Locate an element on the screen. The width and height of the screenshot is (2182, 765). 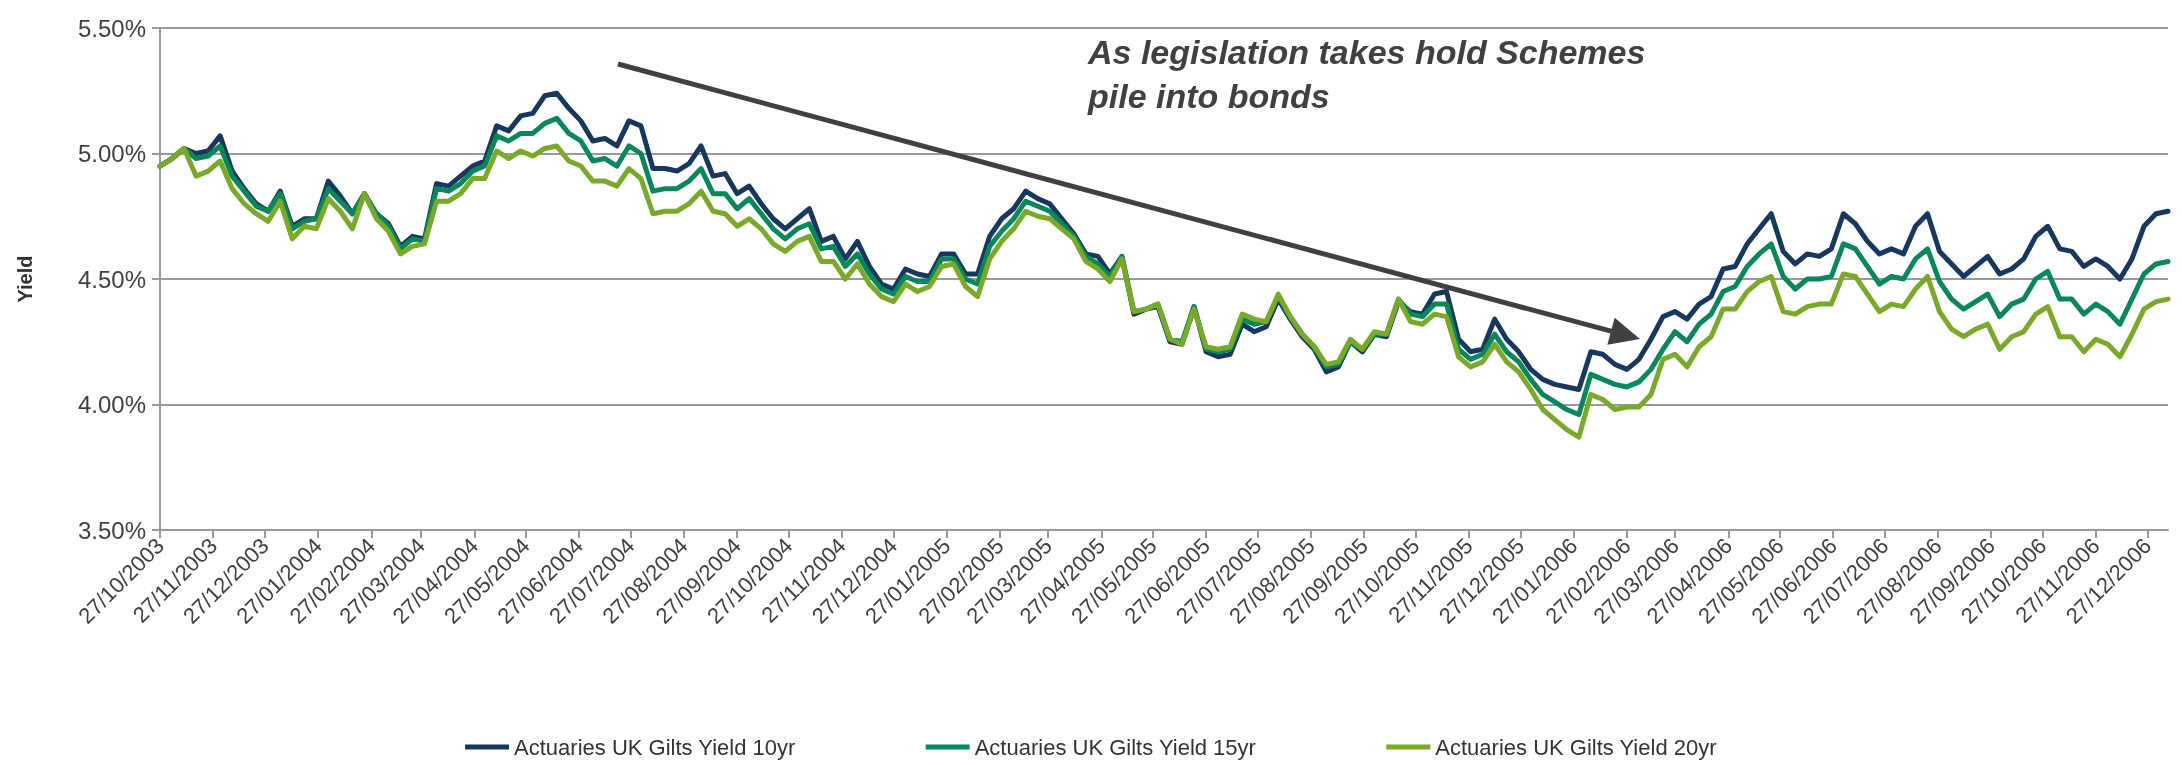
y-tick-label: 3.50% is located at coordinates (111, 530).